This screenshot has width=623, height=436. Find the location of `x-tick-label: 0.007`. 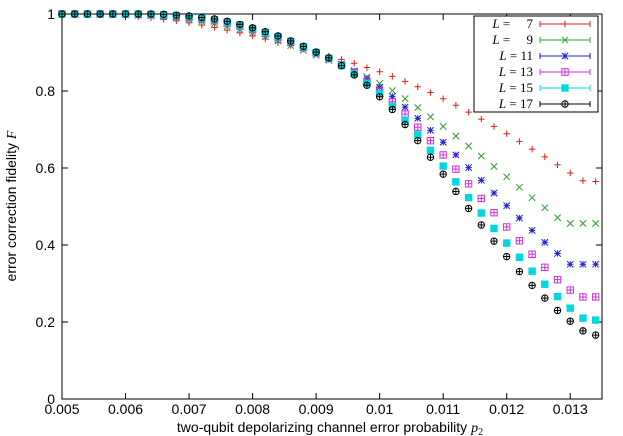

x-tick-label: 0.007 is located at coordinates (189, 409).